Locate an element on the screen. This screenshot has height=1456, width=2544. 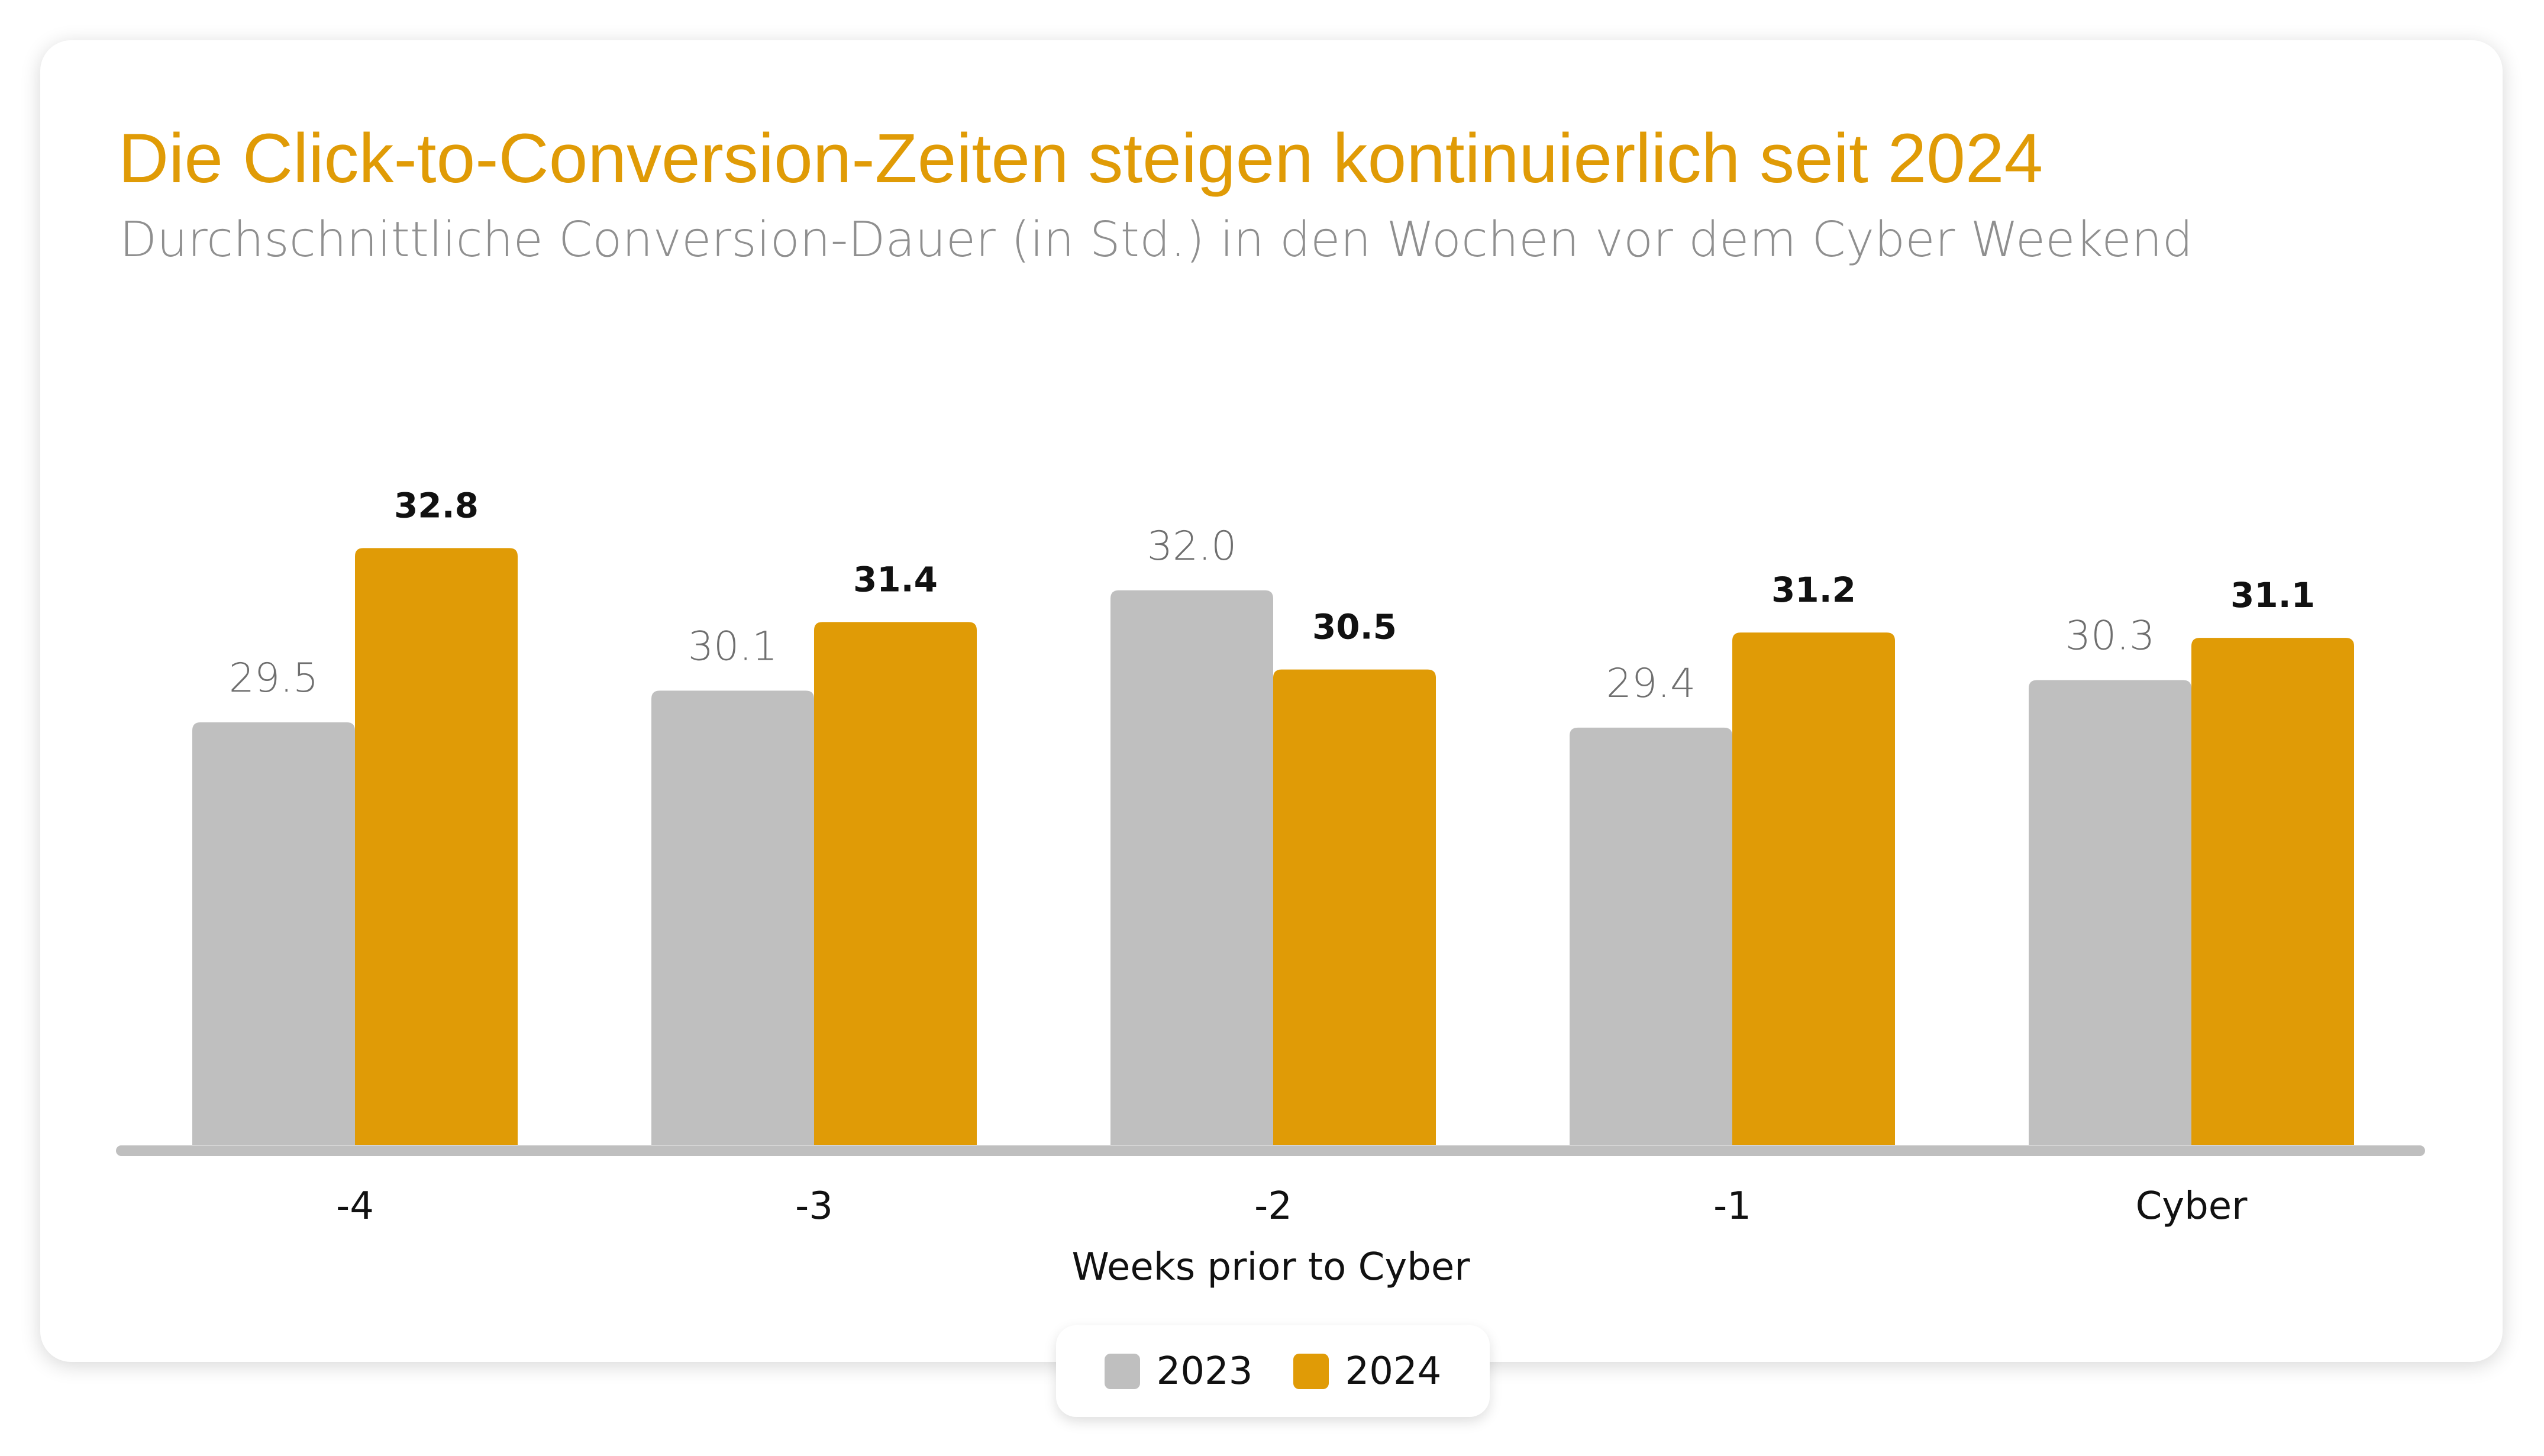
data-label-2024-cyber: 31.1 is located at coordinates (2272, 595).